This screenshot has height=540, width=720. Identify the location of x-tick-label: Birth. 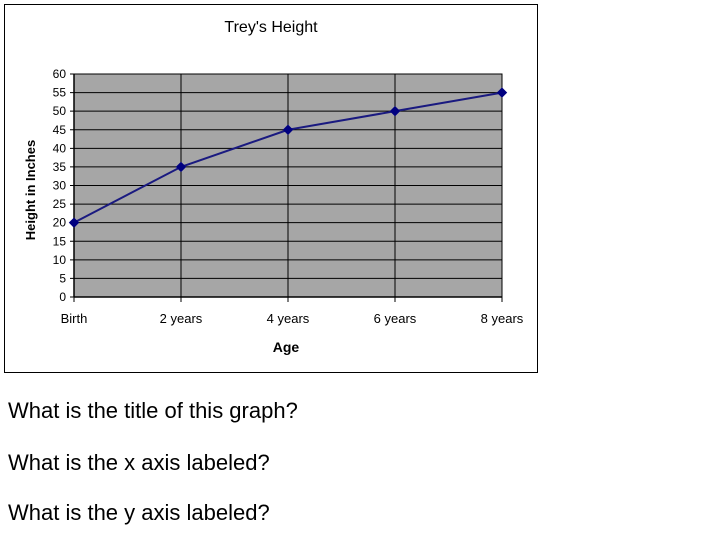
(74, 318).